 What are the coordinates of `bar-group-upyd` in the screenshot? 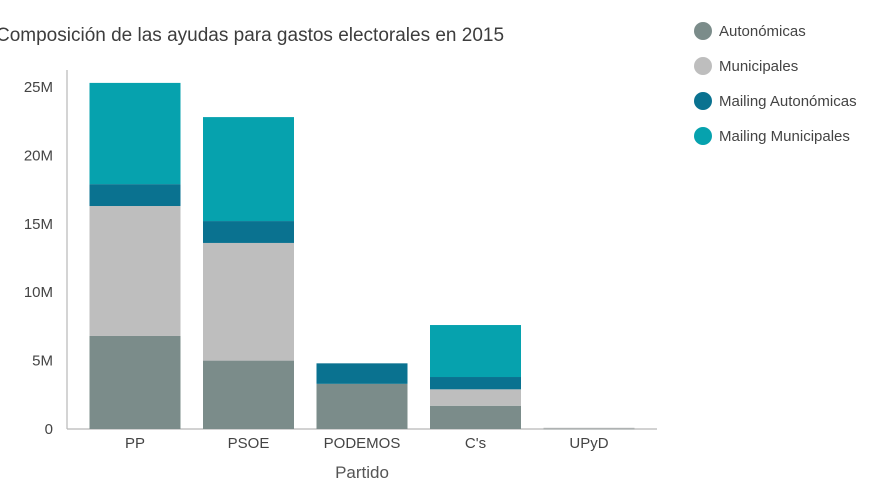 It's located at (589, 428).